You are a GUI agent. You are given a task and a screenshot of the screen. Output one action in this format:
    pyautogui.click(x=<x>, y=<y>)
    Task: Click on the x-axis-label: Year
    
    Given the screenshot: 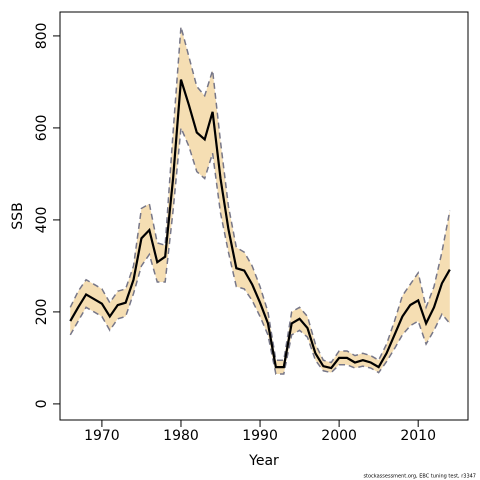 What is the action you would take?
    pyautogui.click(x=263, y=461)
    